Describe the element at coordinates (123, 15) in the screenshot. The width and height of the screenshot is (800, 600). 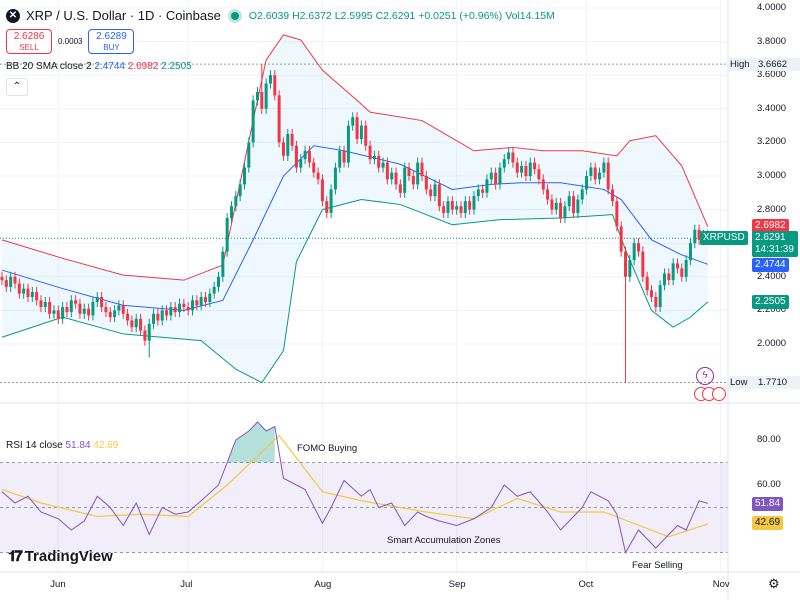
I see `symbol-title: XRP / U.S. Dollar · 1D · Coinbase` at that location.